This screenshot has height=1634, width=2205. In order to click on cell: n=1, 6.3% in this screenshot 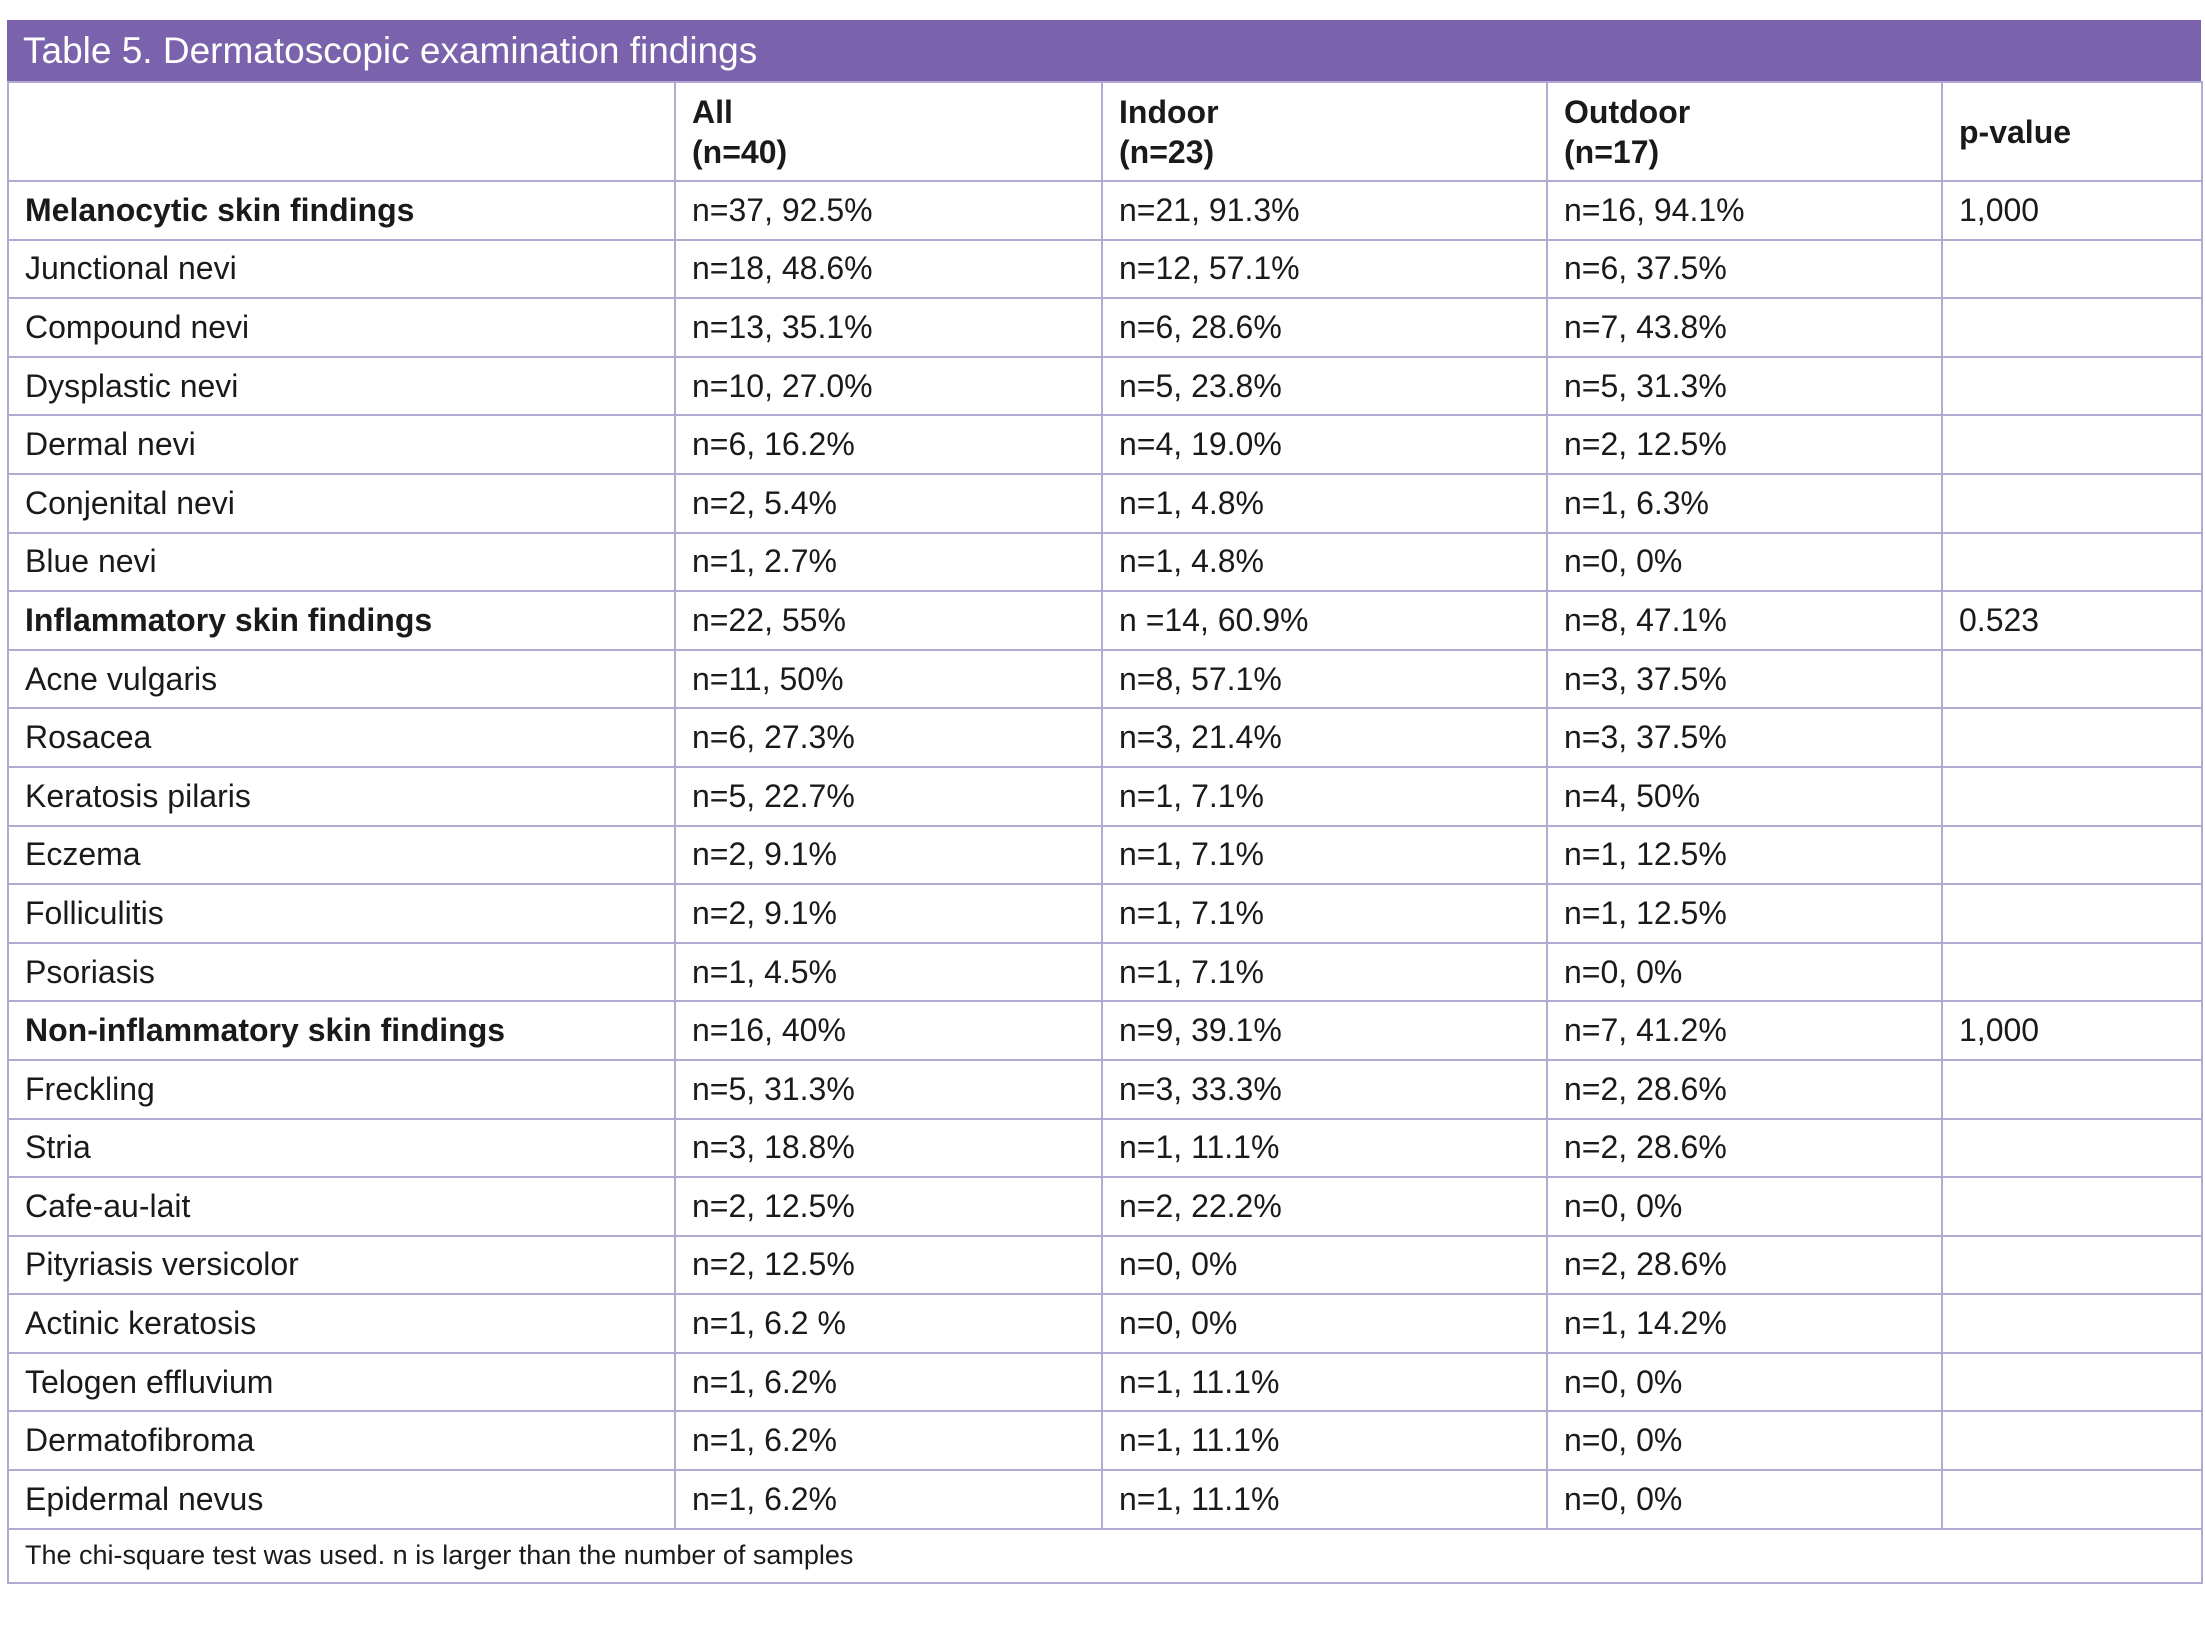, I will do `click(1744, 503)`.